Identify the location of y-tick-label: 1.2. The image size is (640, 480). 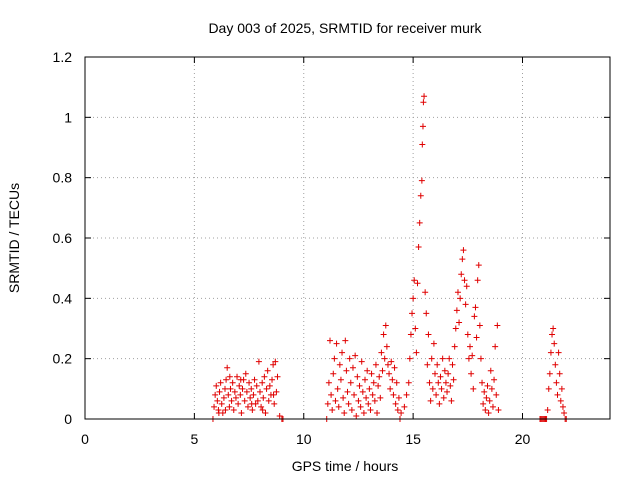
(63, 57).